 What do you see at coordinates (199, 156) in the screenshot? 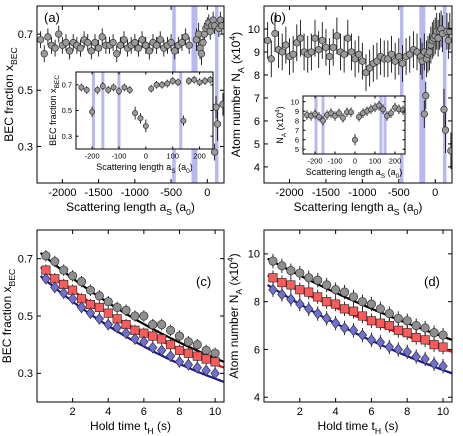
I see `x-tick-label: 200` at bounding box center [199, 156].